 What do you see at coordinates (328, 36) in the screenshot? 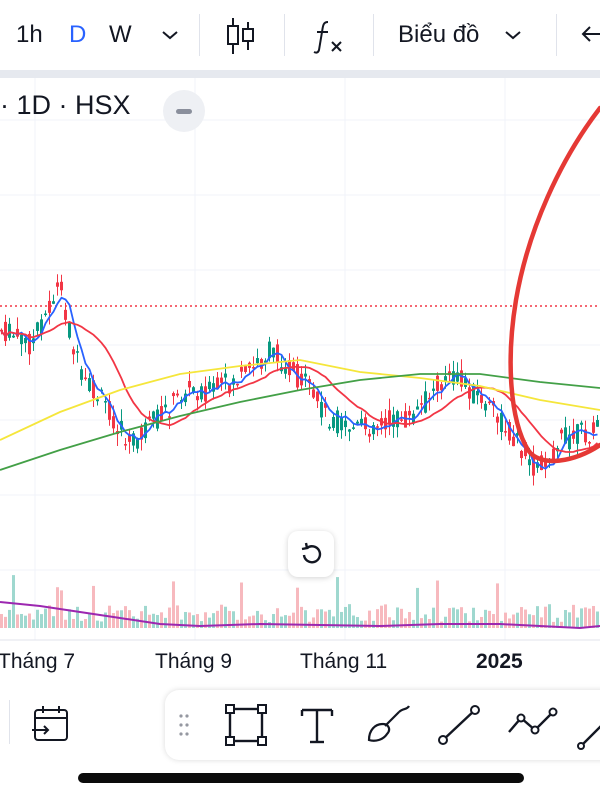
I see `indicators-fx-icon` at bounding box center [328, 36].